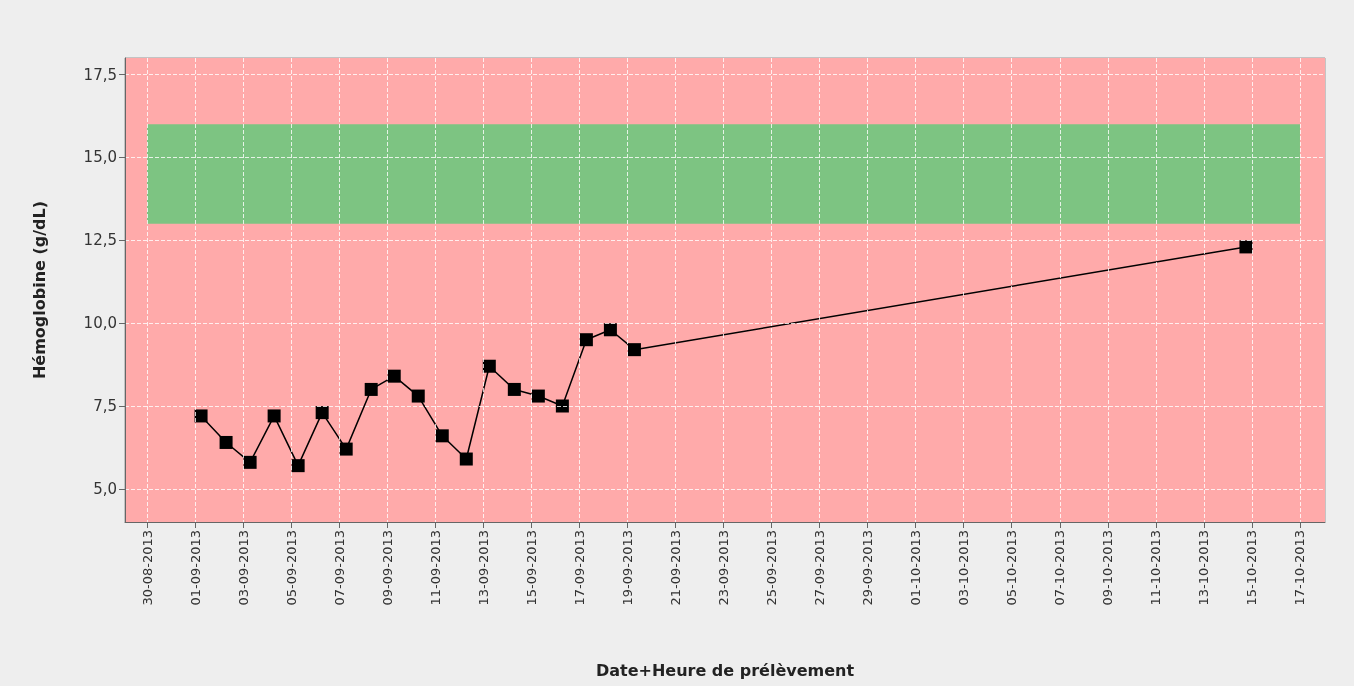 The width and height of the screenshot is (1354, 686). Describe the element at coordinates (531, 568) in the screenshot. I see `x-tick-label: 15-09-2013` at that location.